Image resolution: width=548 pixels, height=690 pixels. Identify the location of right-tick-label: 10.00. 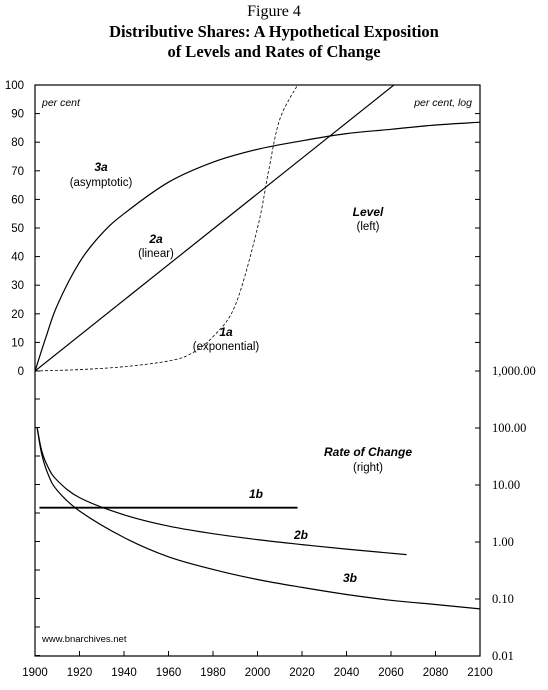
(506, 485).